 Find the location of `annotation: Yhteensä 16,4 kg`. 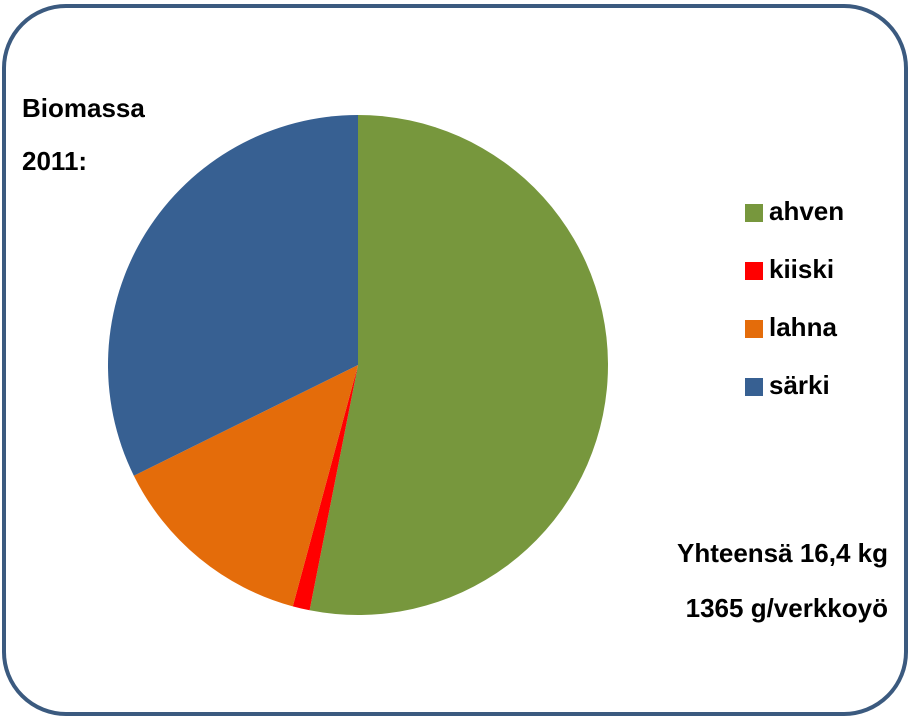

annotation: Yhteensä 16,4 kg is located at coordinates (782, 553).